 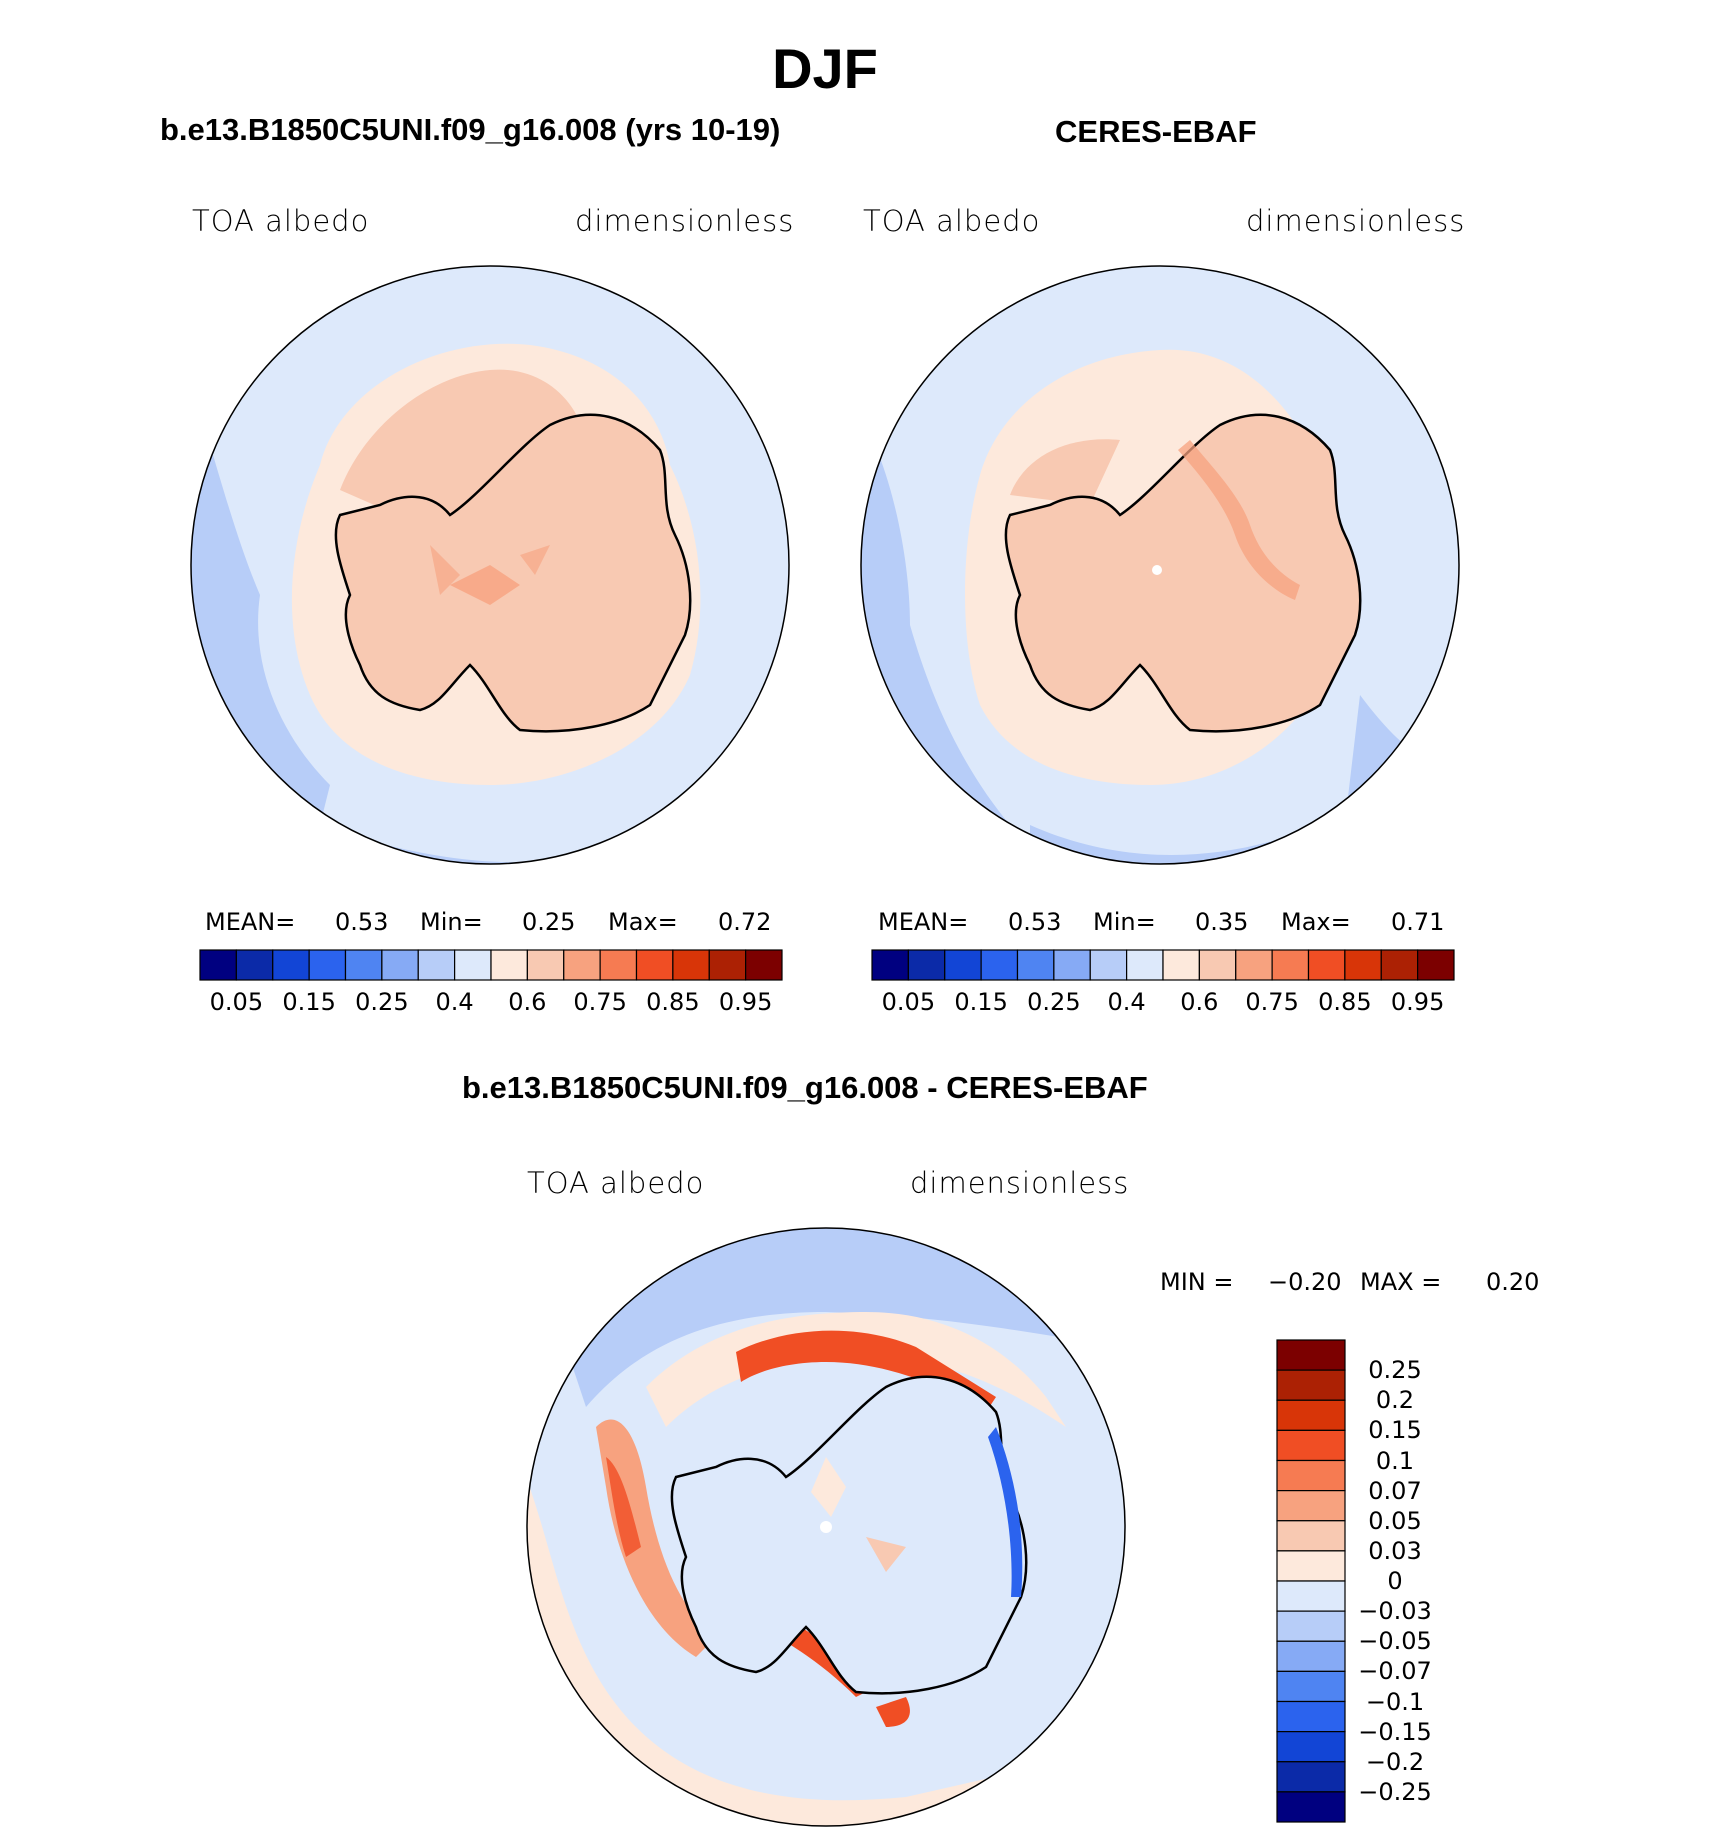 What do you see at coordinates (1395, 1791) in the screenshot?
I see `diff-colorbar-tick-label: −0.25` at bounding box center [1395, 1791].